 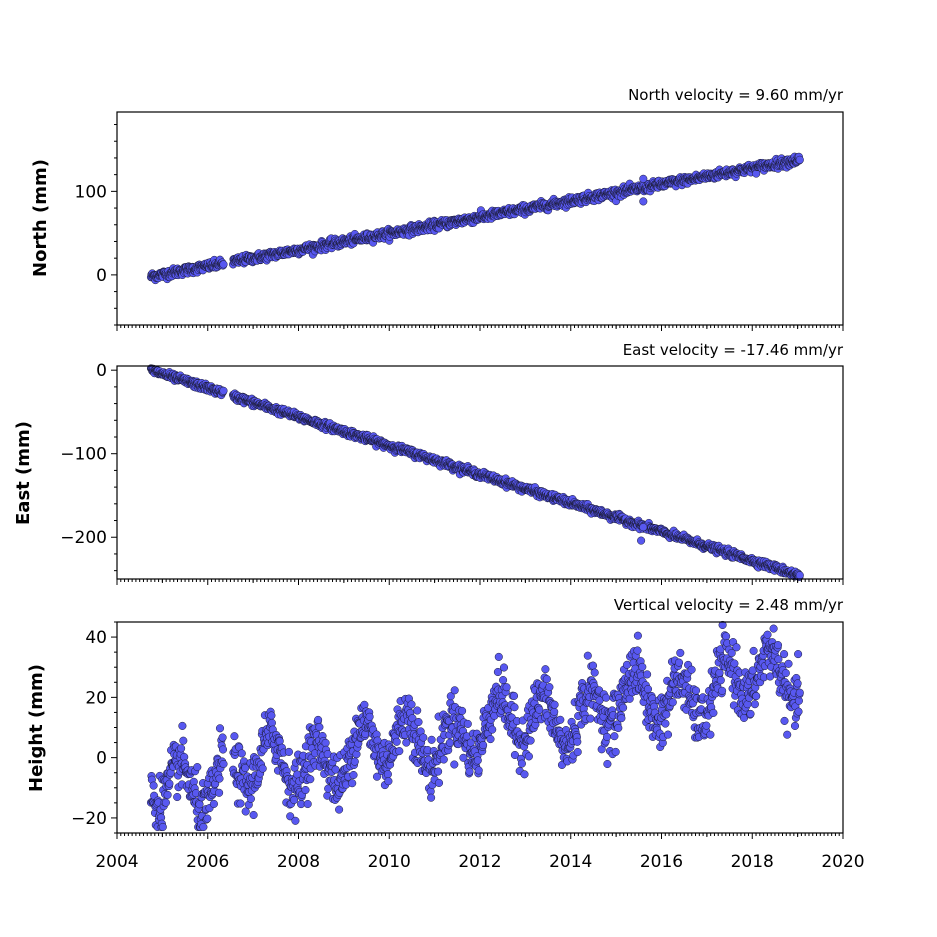 What do you see at coordinates (91, 192) in the screenshot?
I see `y-tick-label: 100` at bounding box center [91, 192].